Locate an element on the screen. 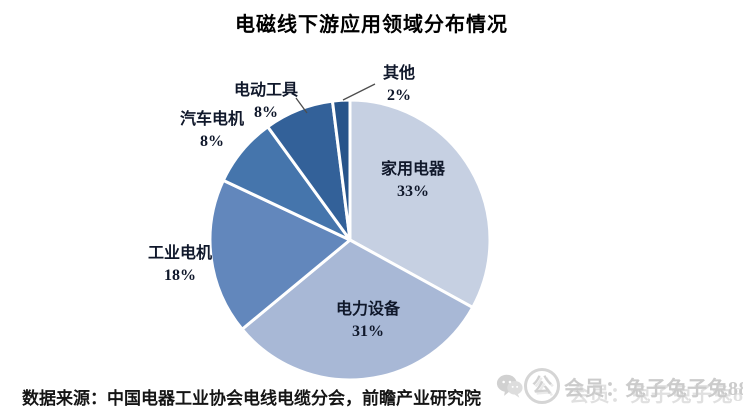 The image size is (743, 416). slice-label-power-equipment: 电力设备 31% is located at coordinates (368, 321).